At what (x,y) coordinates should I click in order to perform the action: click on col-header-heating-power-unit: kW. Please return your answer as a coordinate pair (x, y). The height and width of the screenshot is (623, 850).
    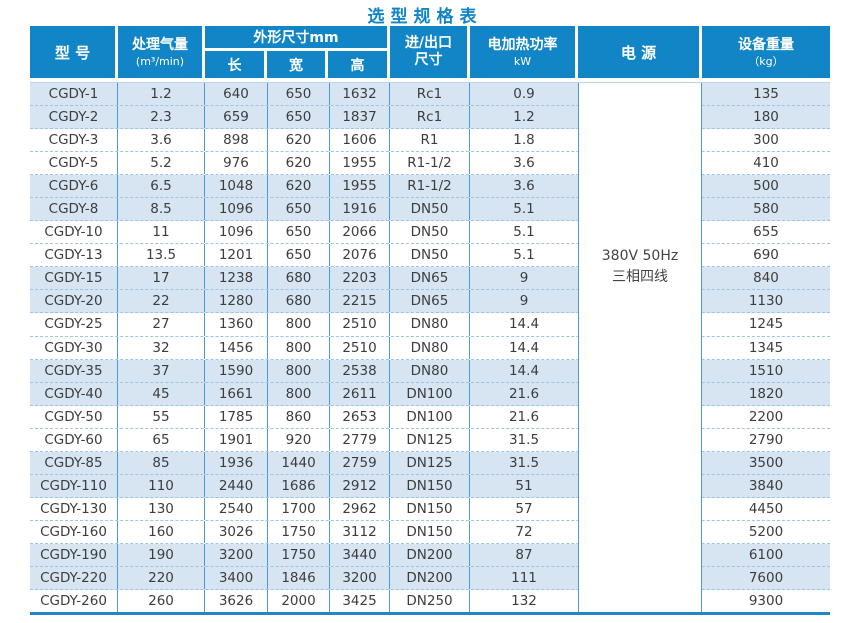
    Looking at the image, I should click on (522, 61).